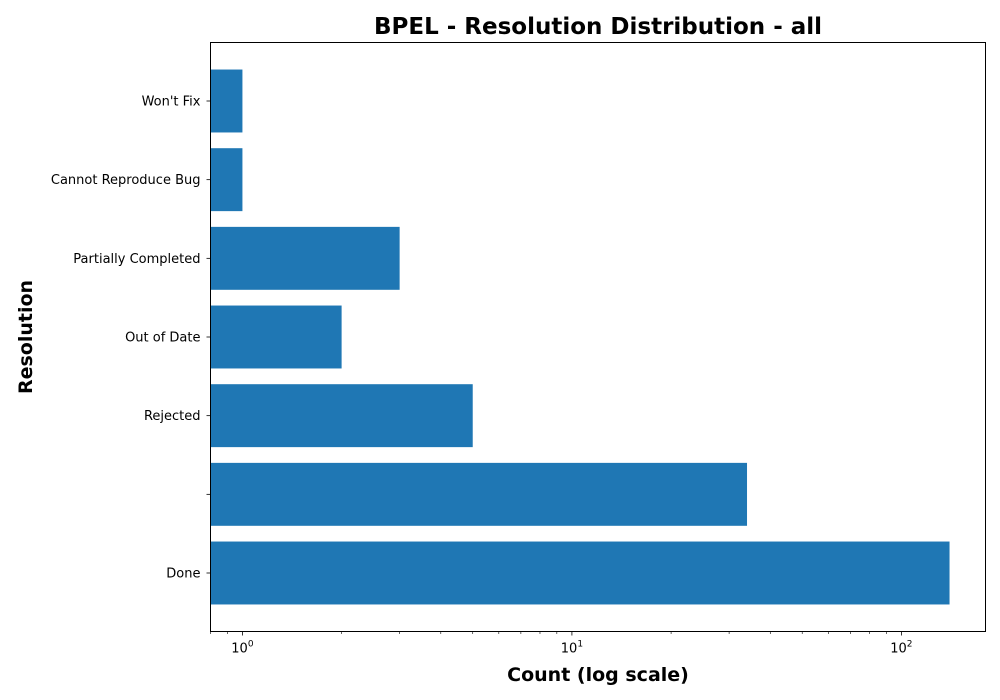 This screenshot has height=700, width=1000. Describe the element at coordinates (126, 180) in the screenshot. I see `y-tick-label-5: Cannot Reproduce Bug` at that location.